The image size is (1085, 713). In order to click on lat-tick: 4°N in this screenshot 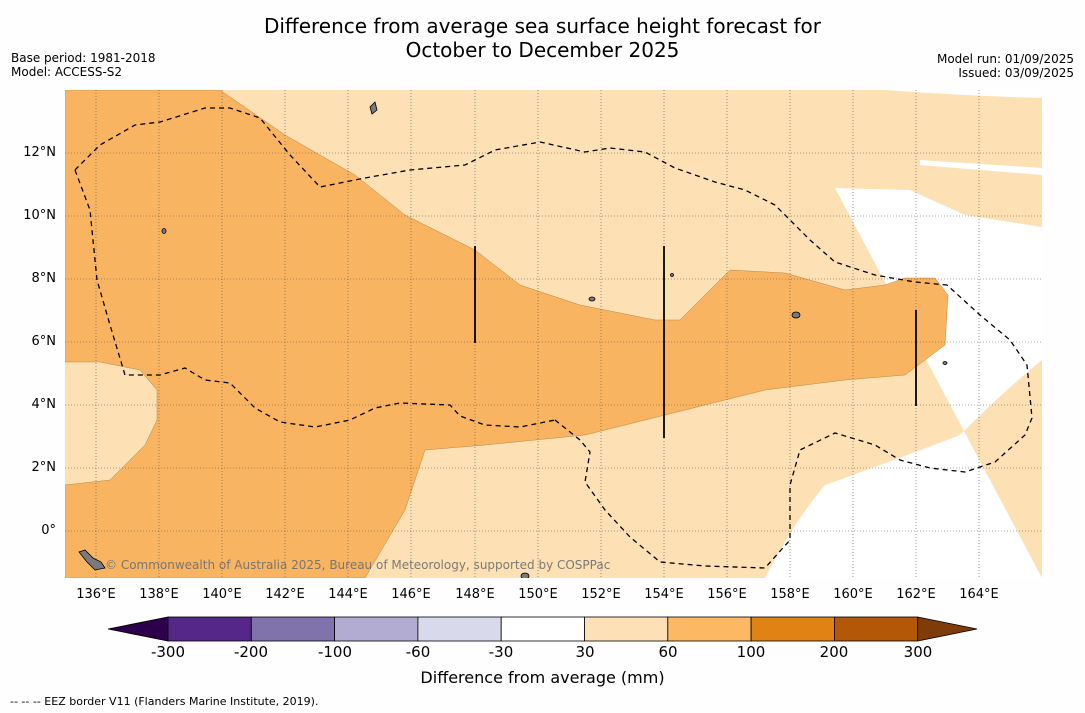, I will do `click(44, 404)`.